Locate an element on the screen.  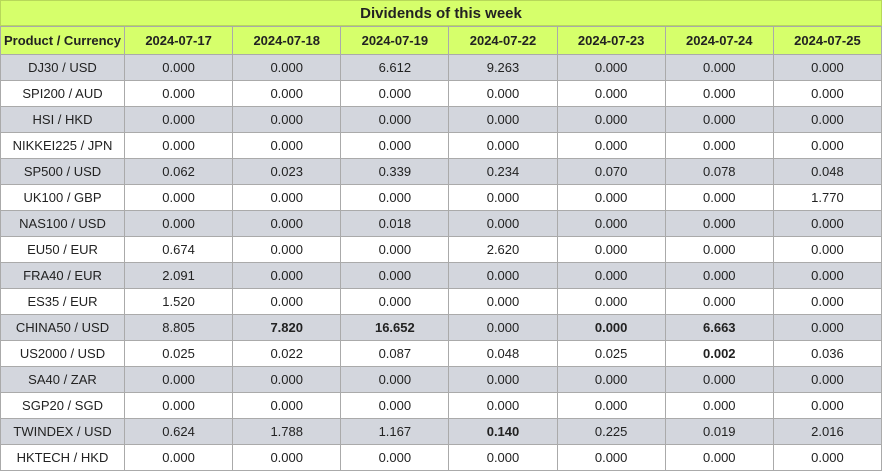
dividend-value-cell: 7.820 is located at coordinates (287, 327).